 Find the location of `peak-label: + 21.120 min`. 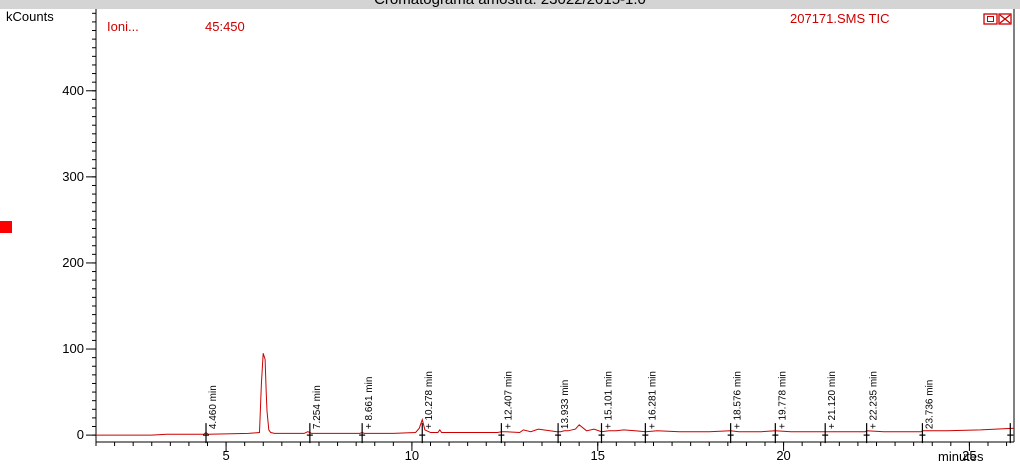

peak-label: + 21.120 min is located at coordinates (832, 400).